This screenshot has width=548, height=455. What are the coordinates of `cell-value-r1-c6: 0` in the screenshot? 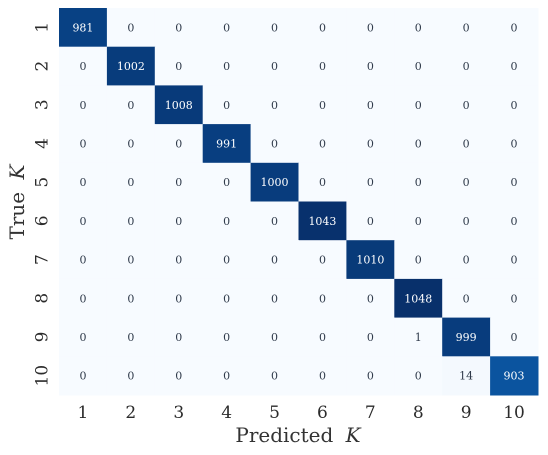 It's located at (322, 27).